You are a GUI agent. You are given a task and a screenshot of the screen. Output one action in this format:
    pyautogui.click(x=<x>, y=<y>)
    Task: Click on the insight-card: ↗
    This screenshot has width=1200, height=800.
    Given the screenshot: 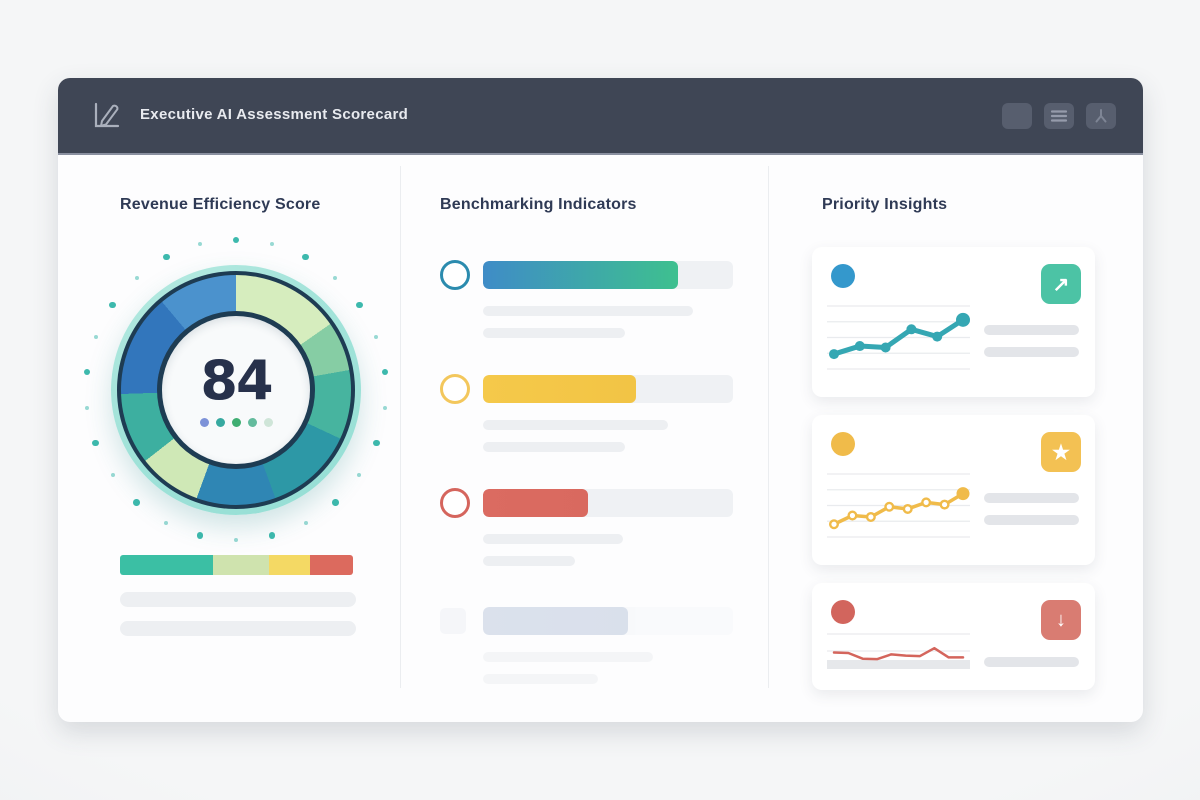 What is the action you would take?
    pyautogui.click(x=953, y=322)
    